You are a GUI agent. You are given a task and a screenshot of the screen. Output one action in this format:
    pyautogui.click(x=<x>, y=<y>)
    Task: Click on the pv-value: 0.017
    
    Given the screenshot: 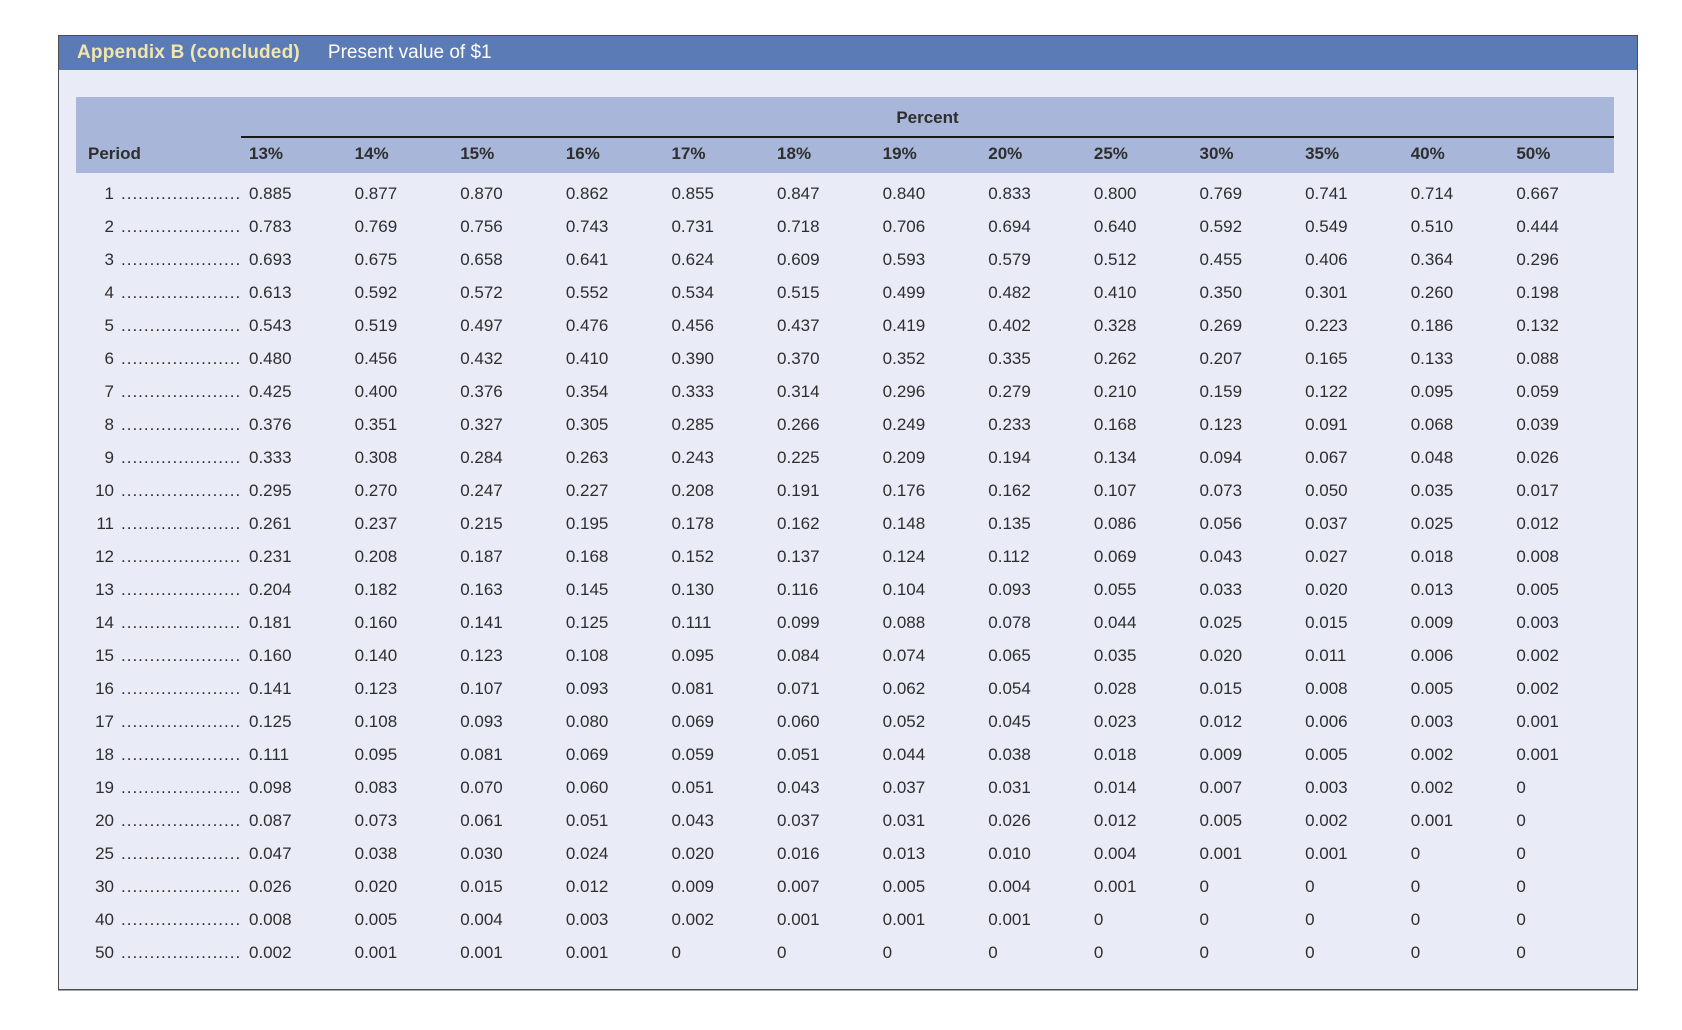 What is the action you would take?
    pyautogui.click(x=1537, y=490)
    